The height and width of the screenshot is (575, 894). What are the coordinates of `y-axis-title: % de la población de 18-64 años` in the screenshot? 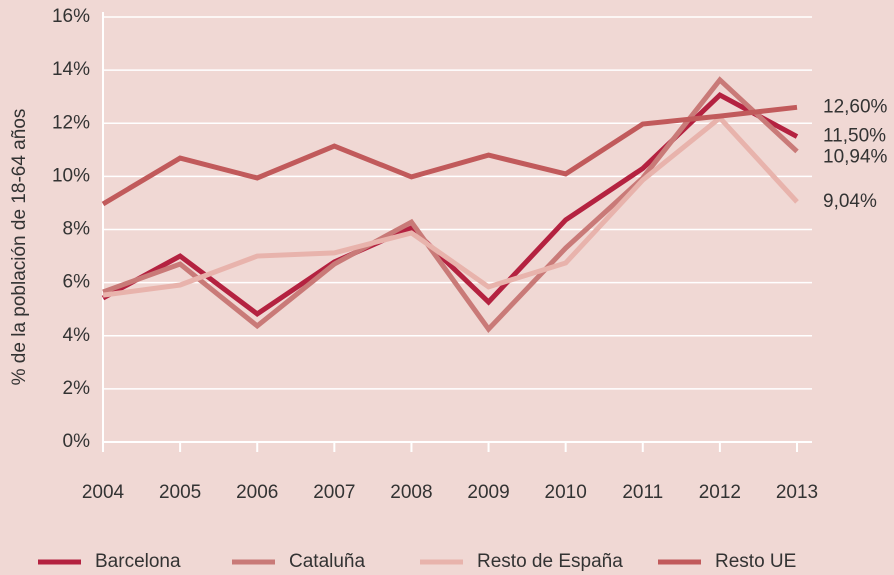 It's located at (19, 247).